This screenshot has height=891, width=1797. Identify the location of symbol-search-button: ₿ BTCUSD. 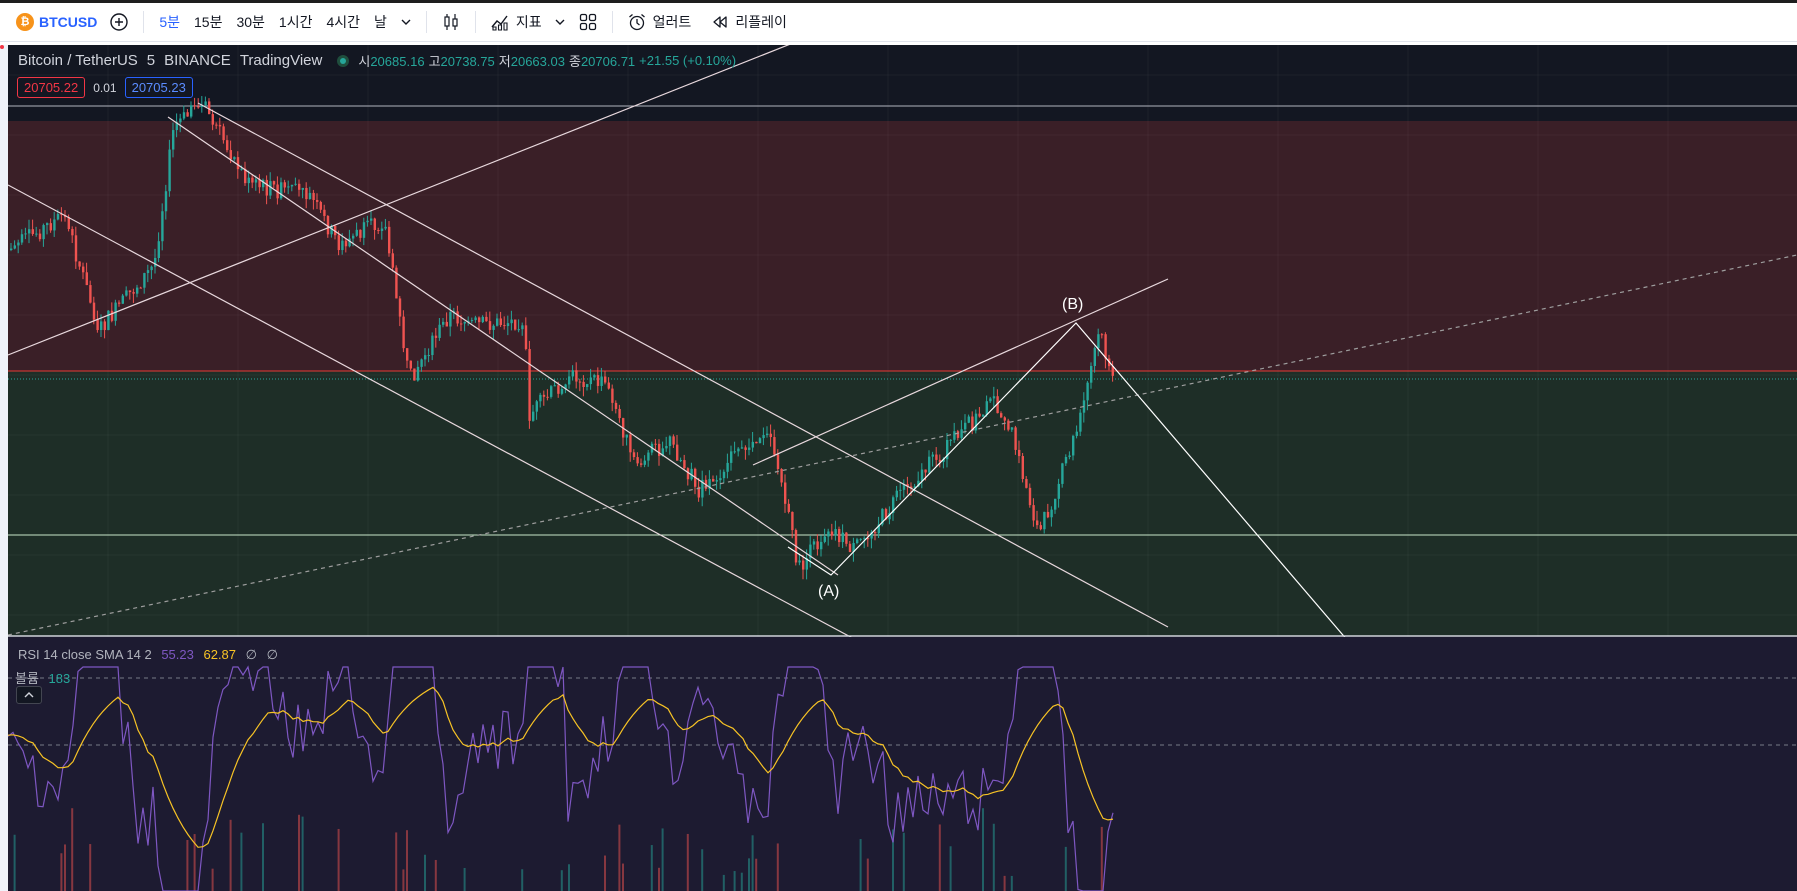
(56, 22).